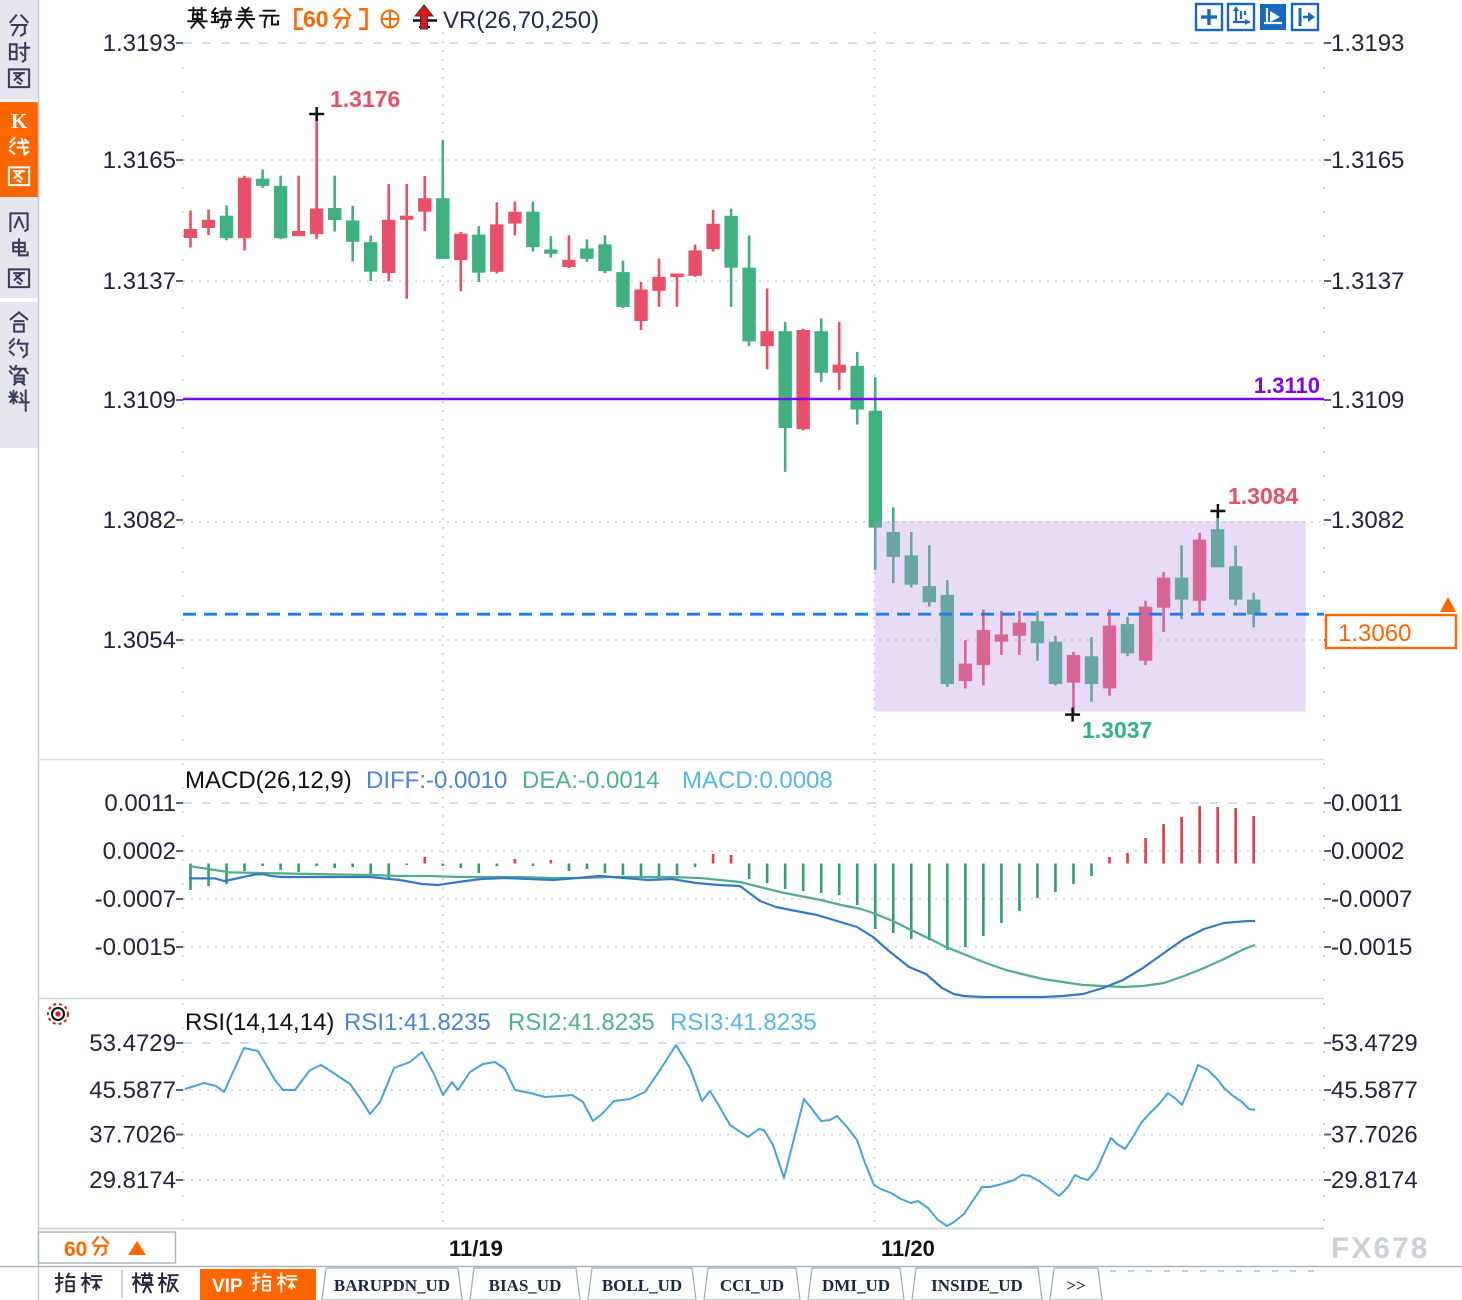 The width and height of the screenshot is (1462, 1300). I want to click on svg-text: 1.3084, so click(1263, 496).